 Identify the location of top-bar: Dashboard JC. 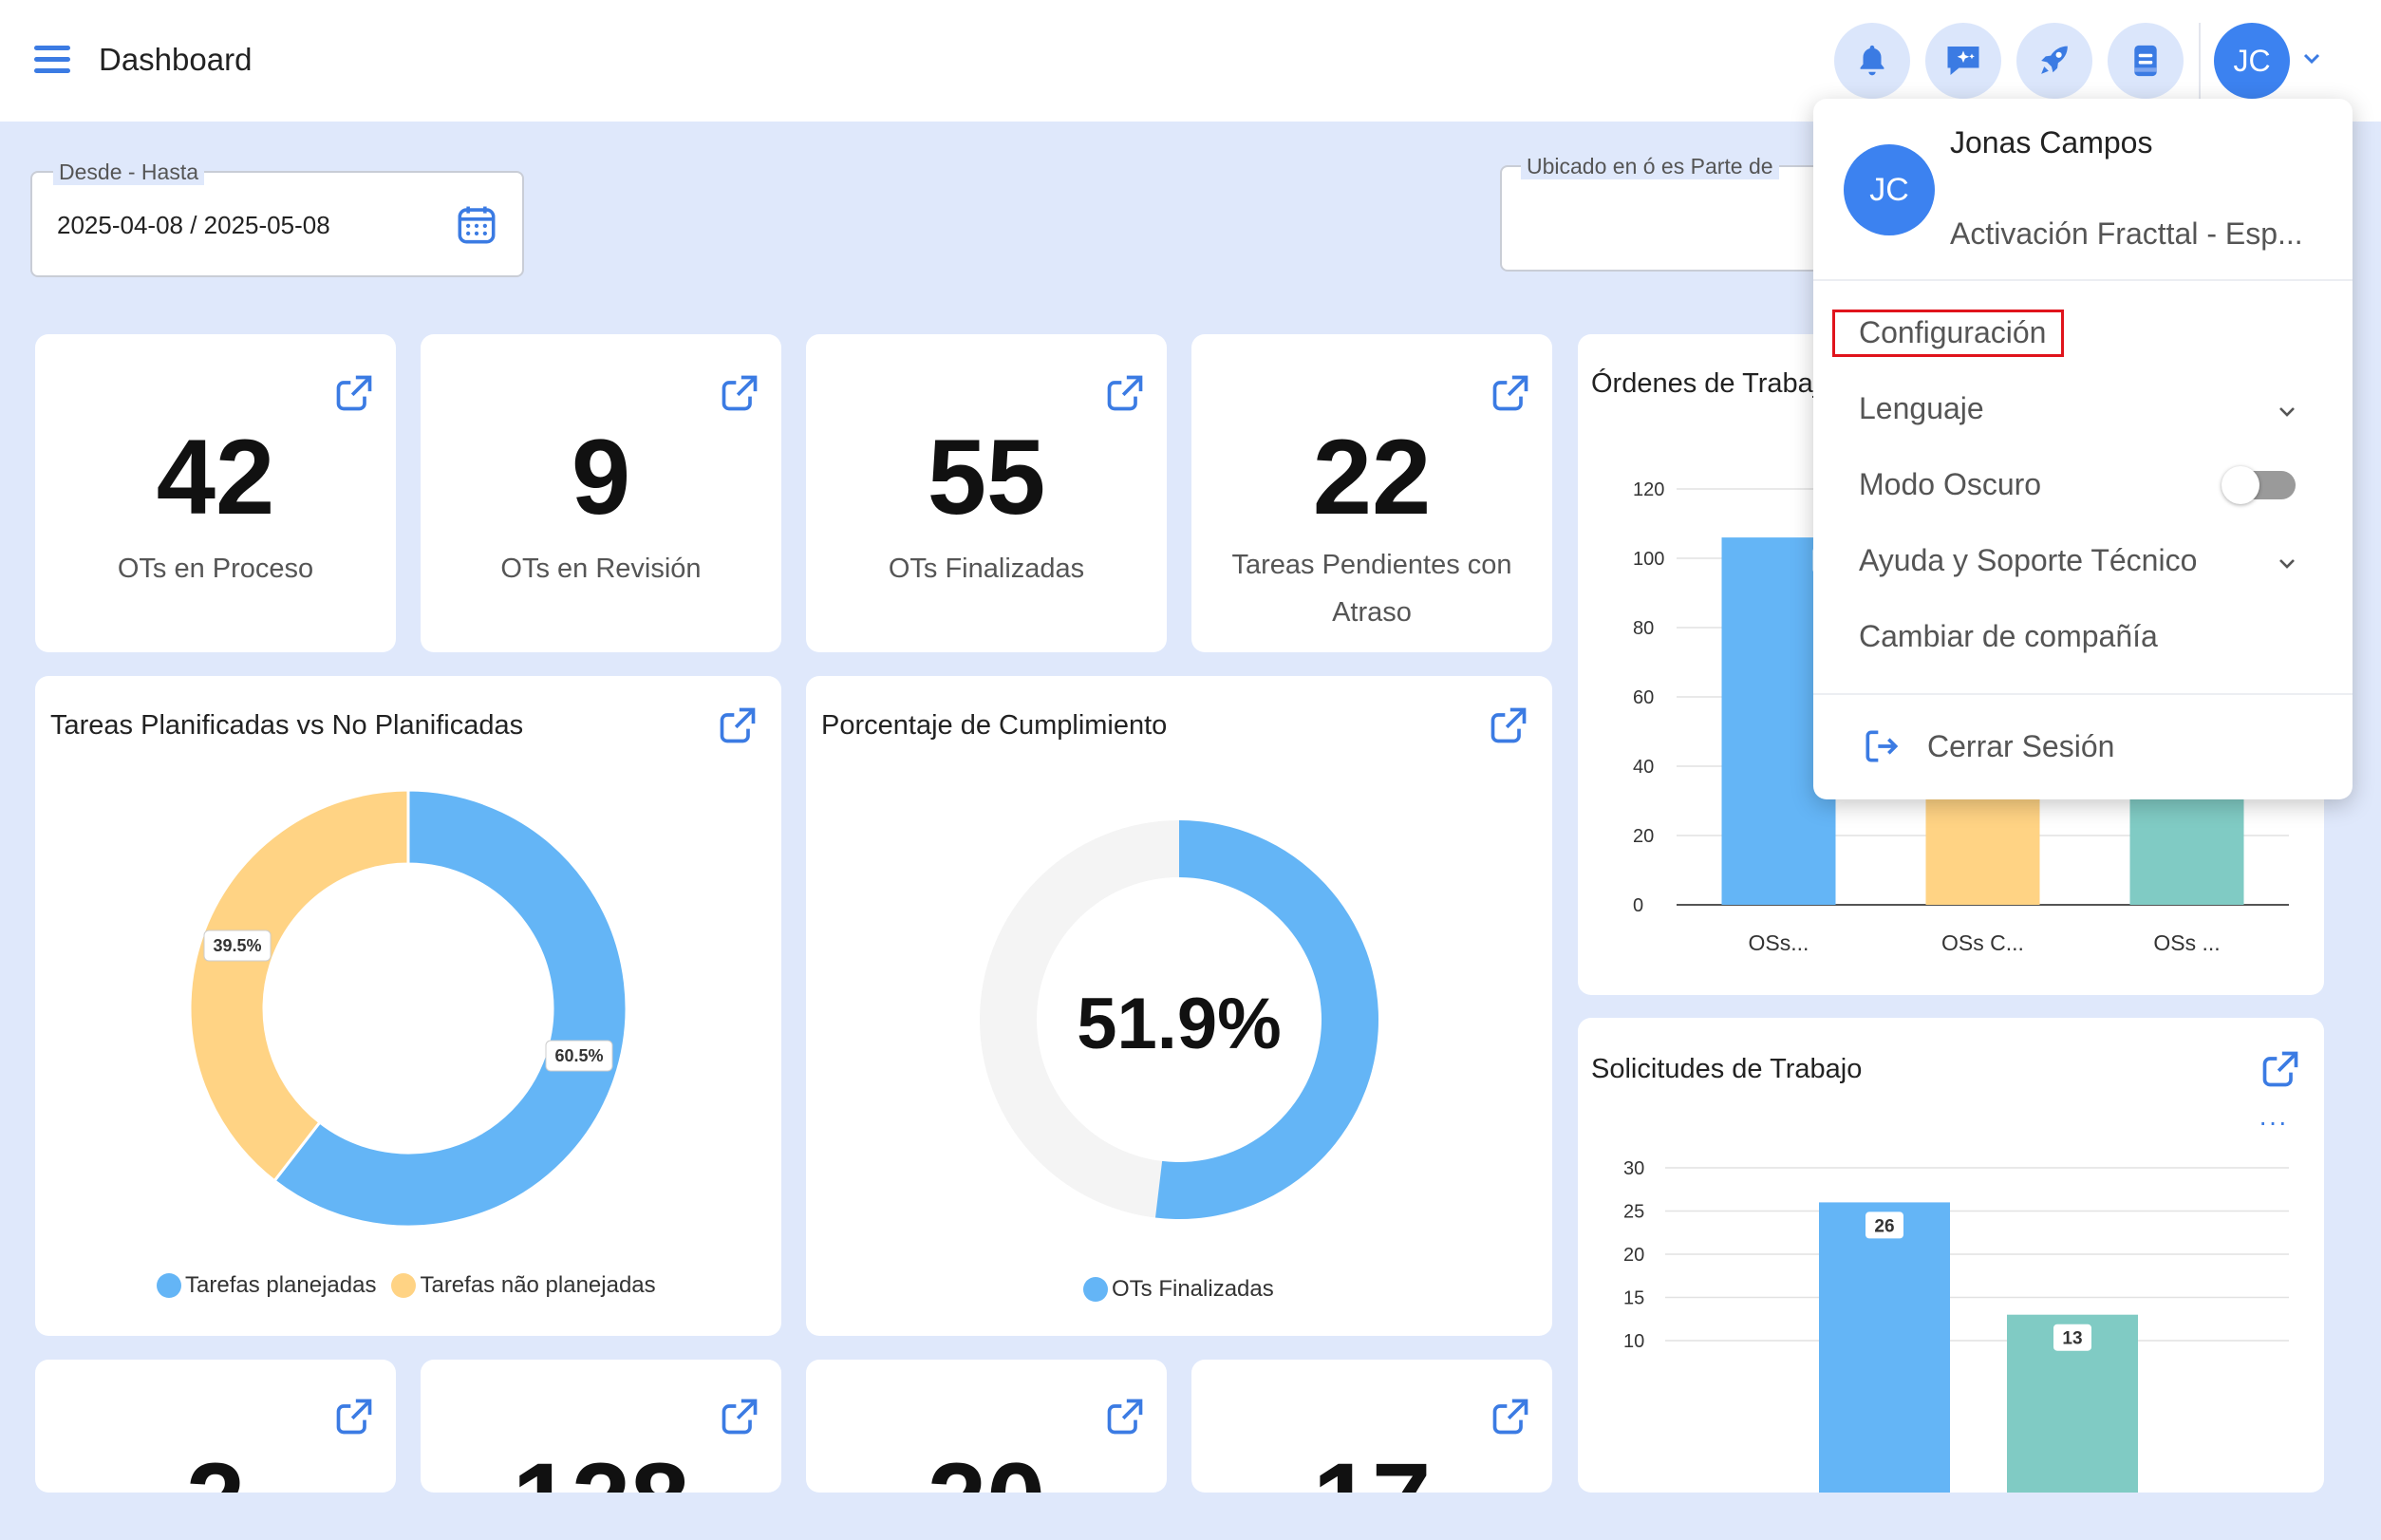
(1190, 61).